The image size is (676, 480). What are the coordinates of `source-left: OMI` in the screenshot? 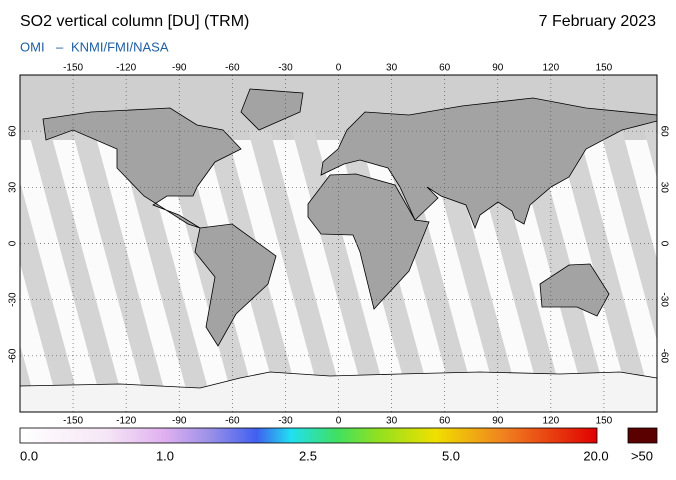 It's located at (32, 46).